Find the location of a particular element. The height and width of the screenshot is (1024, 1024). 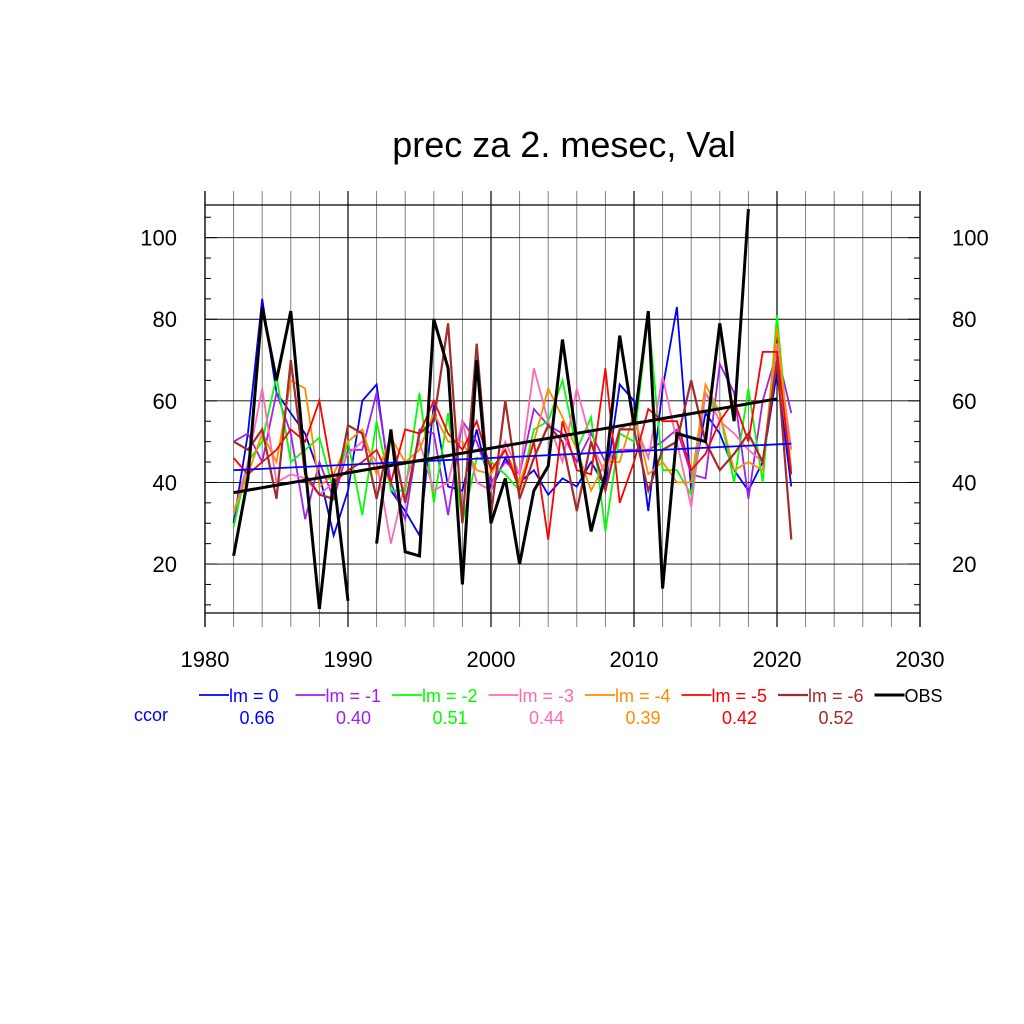

x-tick-label: 2010 is located at coordinates (634, 659).